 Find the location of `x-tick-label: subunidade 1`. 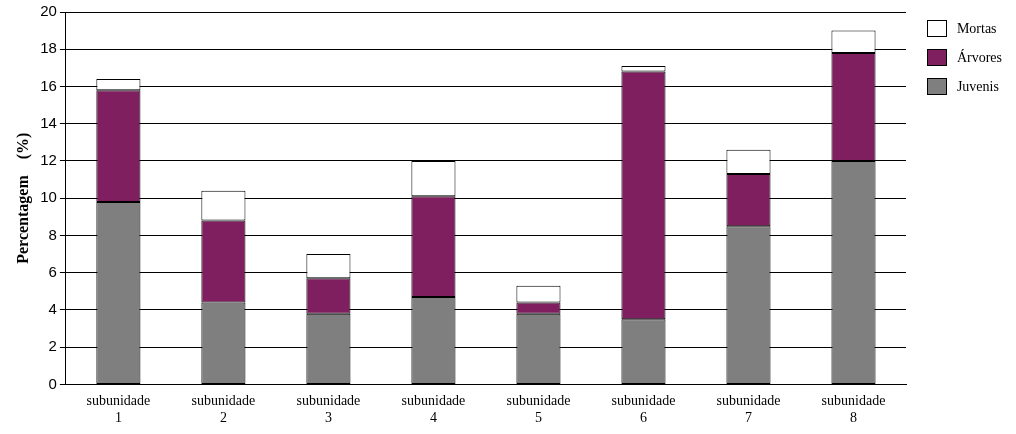

x-tick-label: subunidade 1 is located at coordinates (118, 409).